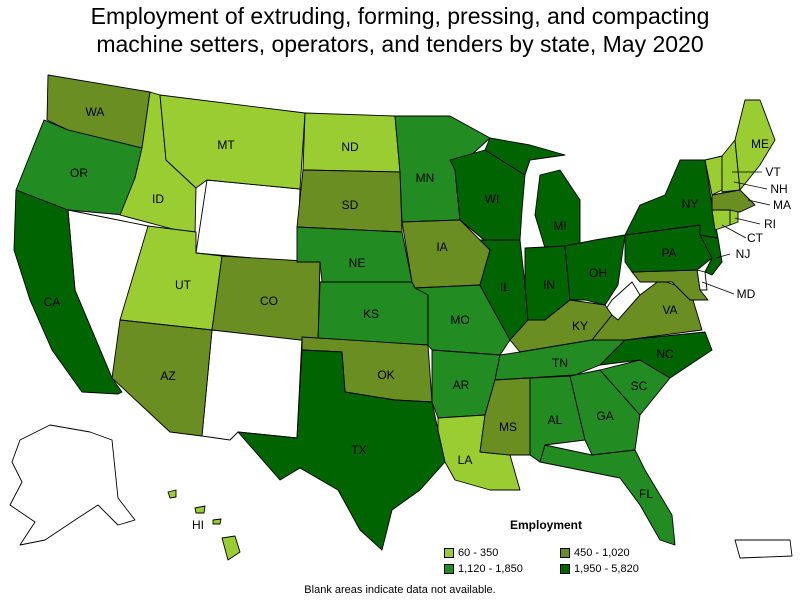 Image resolution: width=800 pixels, height=600 pixels. I want to click on state-label-ME: ME, so click(760, 144).